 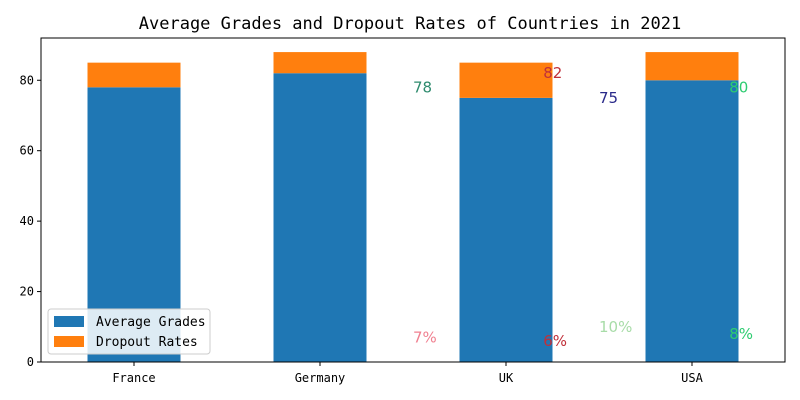 I want to click on legend: Average Grades Dropout Rates, so click(x=129, y=331).